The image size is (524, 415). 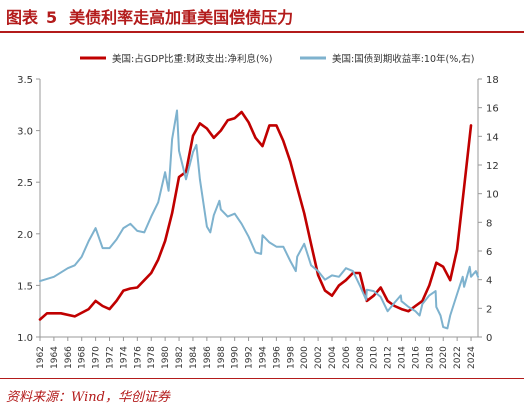 I want to click on y-right-tick-label: 16, so click(x=492, y=109).